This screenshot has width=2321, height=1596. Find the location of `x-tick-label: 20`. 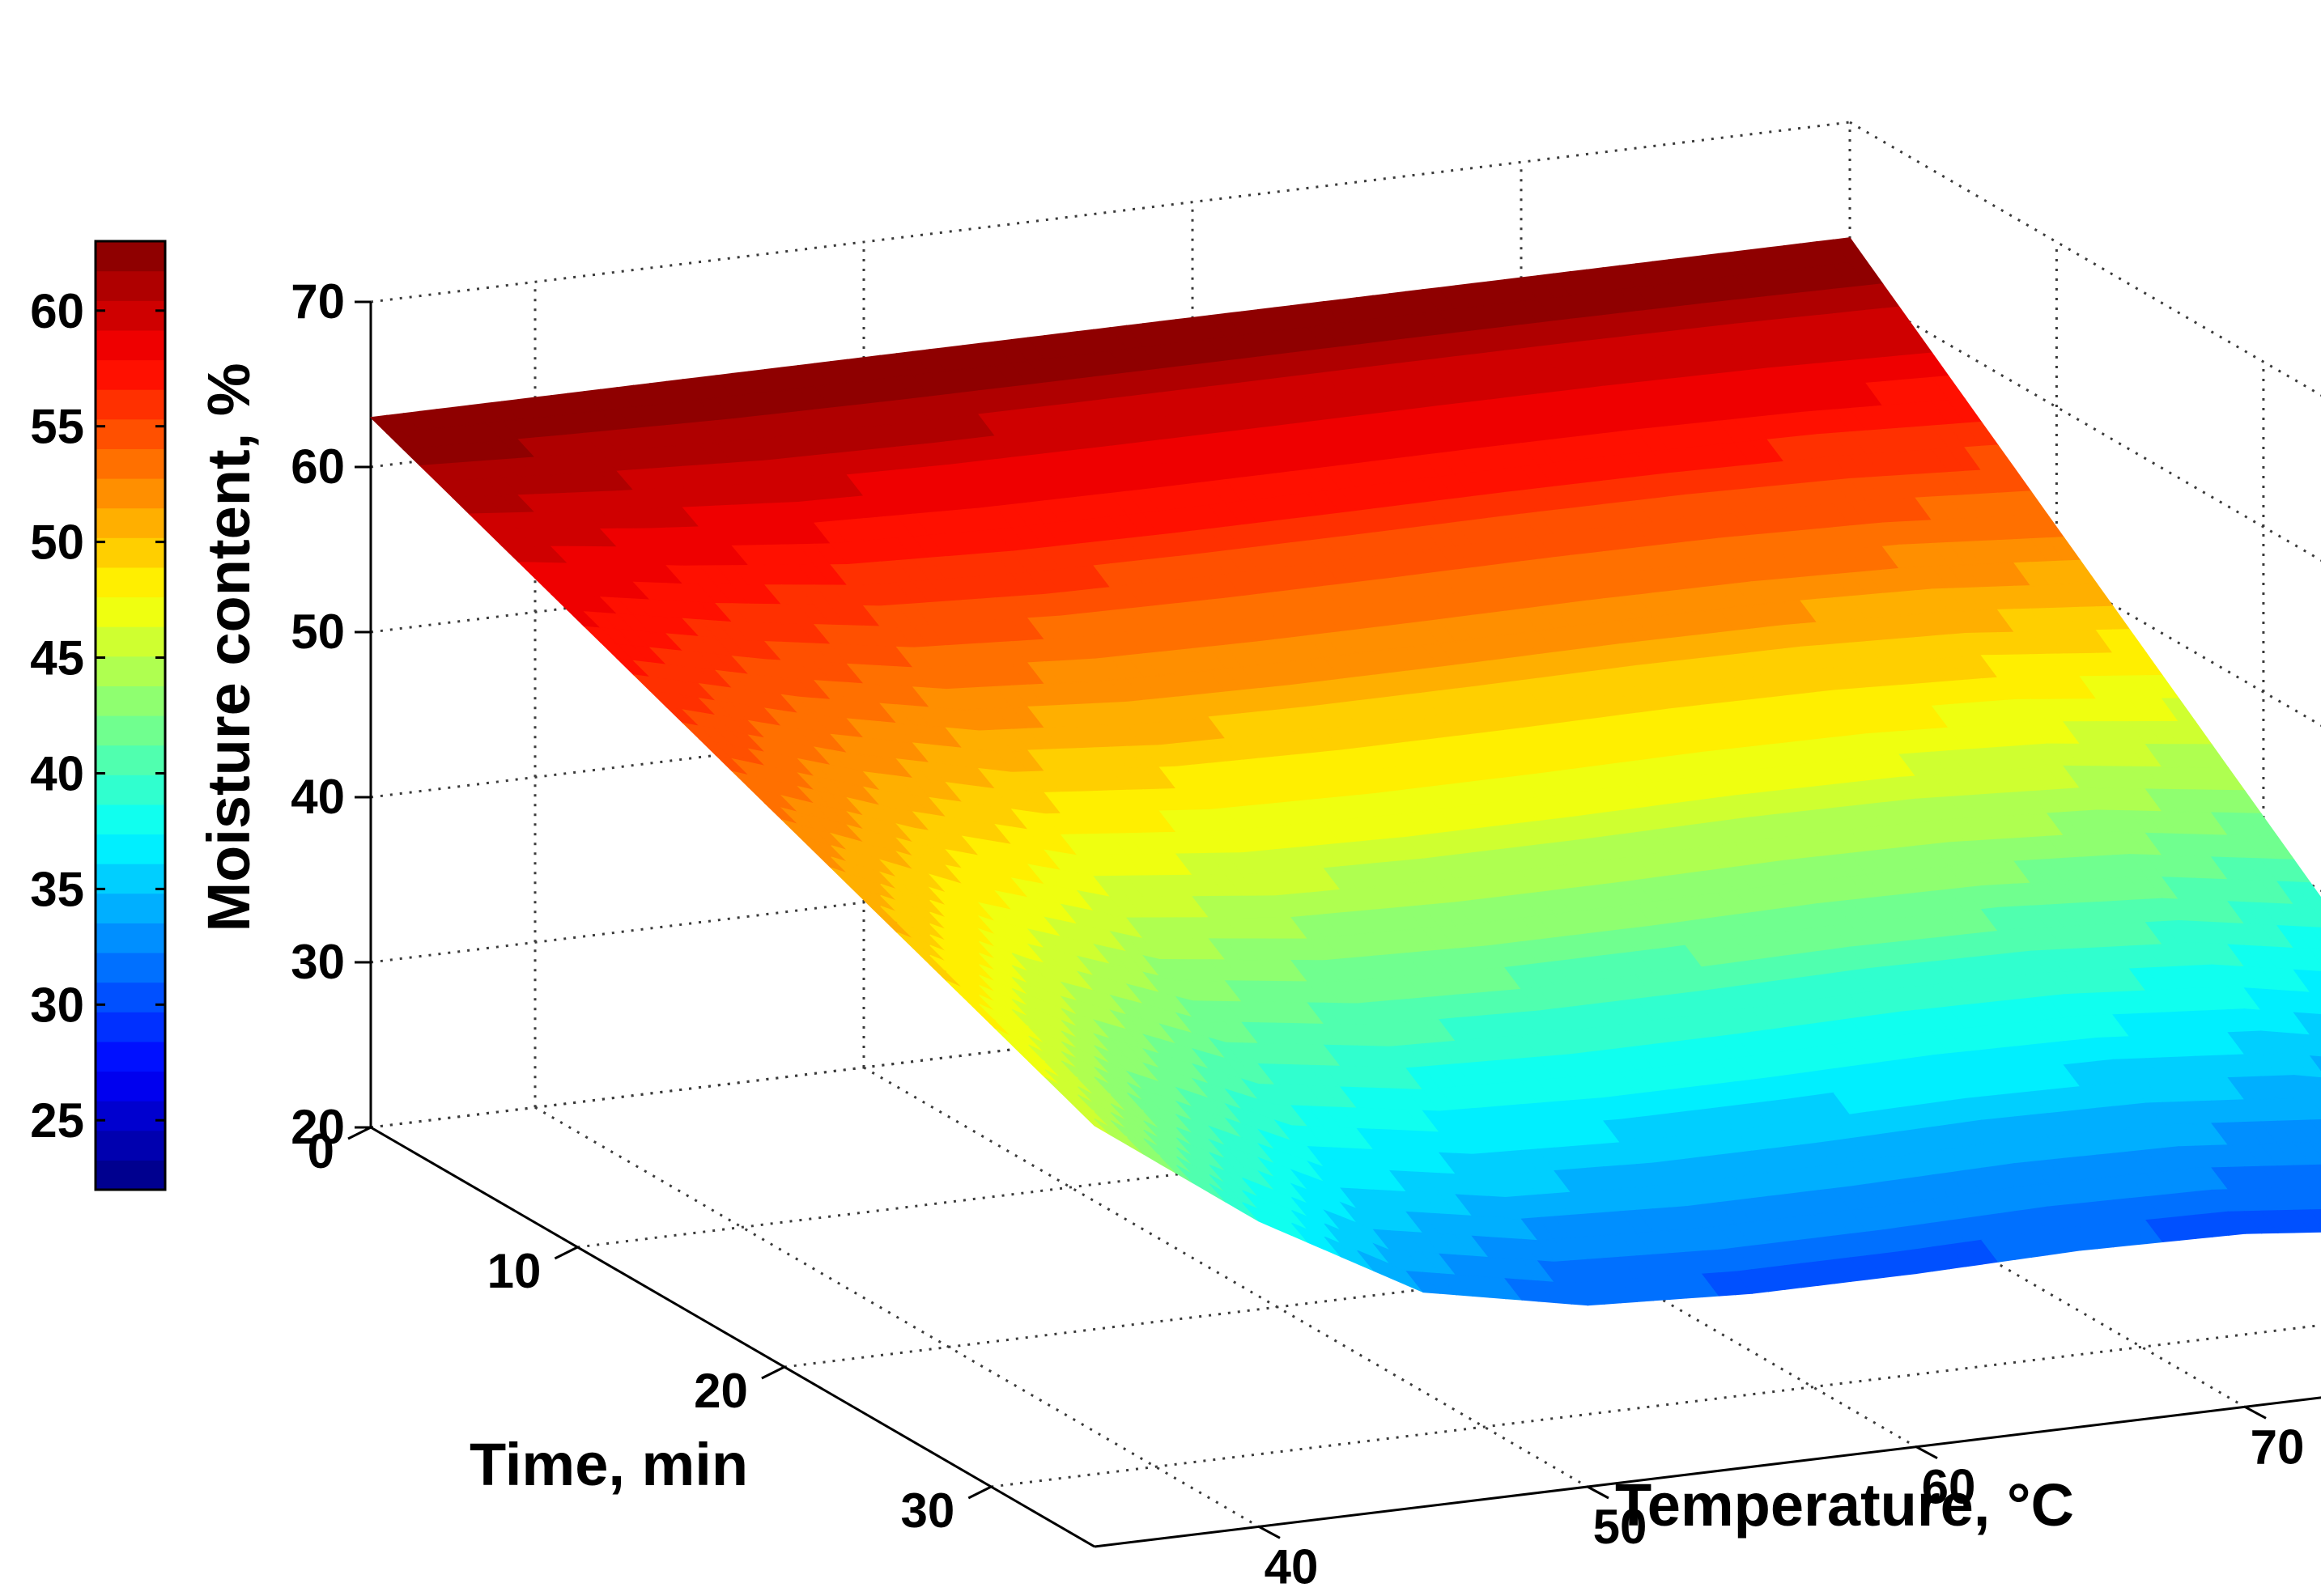

x-tick-label: 20 is located at coordinates (721, 1391).